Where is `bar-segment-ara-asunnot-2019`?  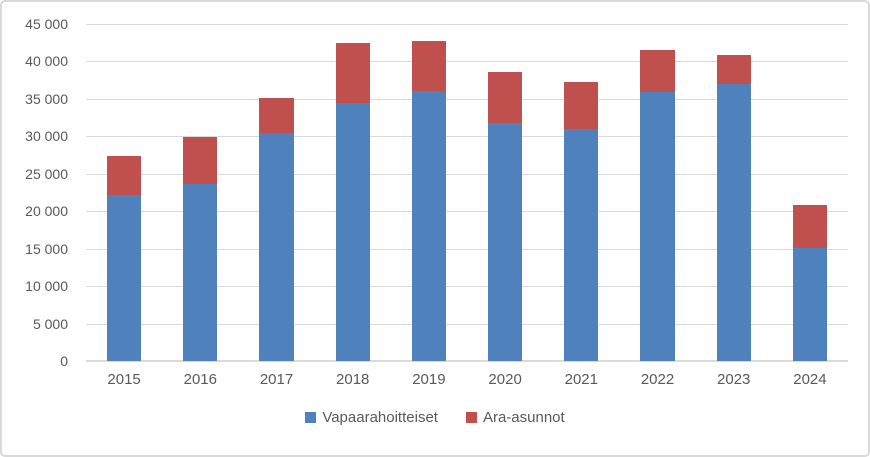 bar-segment-ara-asunnot-2019 is located at coordinates (429, 66).